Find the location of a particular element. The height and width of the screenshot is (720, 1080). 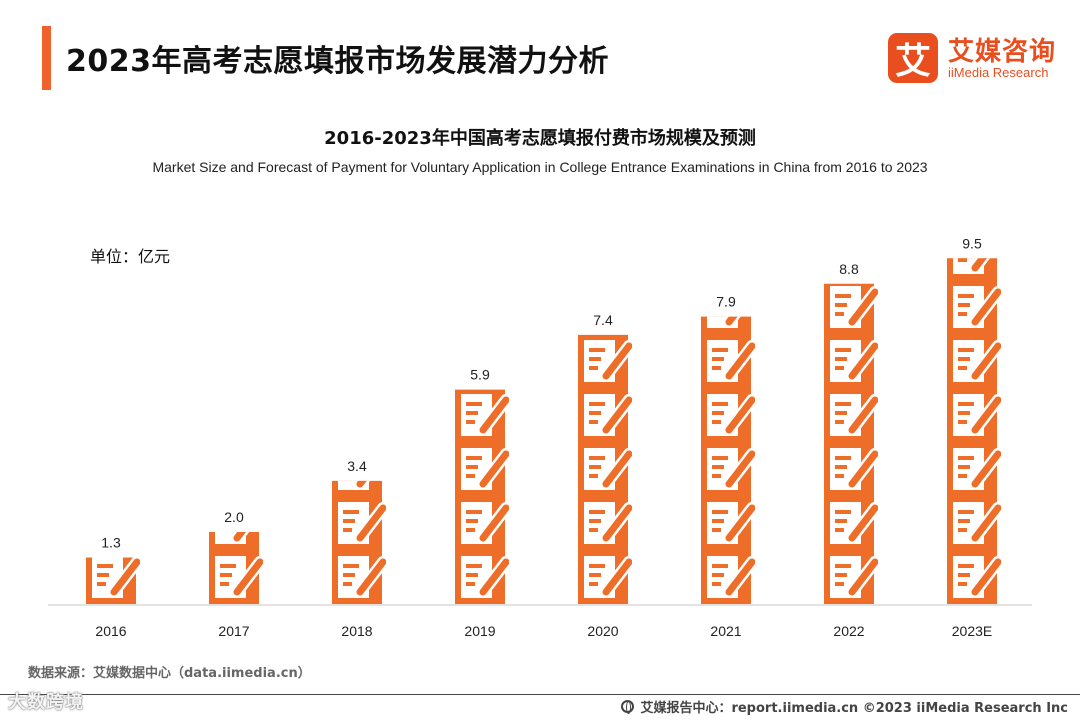

logo-text-cn: 艾媒咨询 is located at coordinates (1002, 52).